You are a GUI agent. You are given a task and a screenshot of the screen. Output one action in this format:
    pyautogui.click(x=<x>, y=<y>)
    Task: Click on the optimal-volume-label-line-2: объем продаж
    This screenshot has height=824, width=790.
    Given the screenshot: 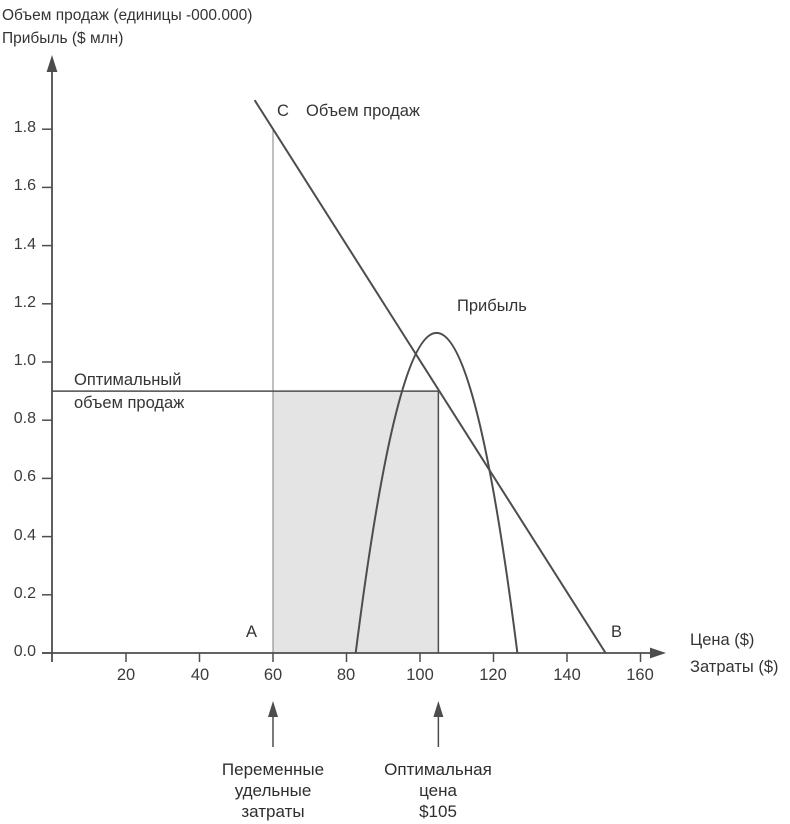 What is the action you would take?
    pyautogui.click(x=129, y=403)
    